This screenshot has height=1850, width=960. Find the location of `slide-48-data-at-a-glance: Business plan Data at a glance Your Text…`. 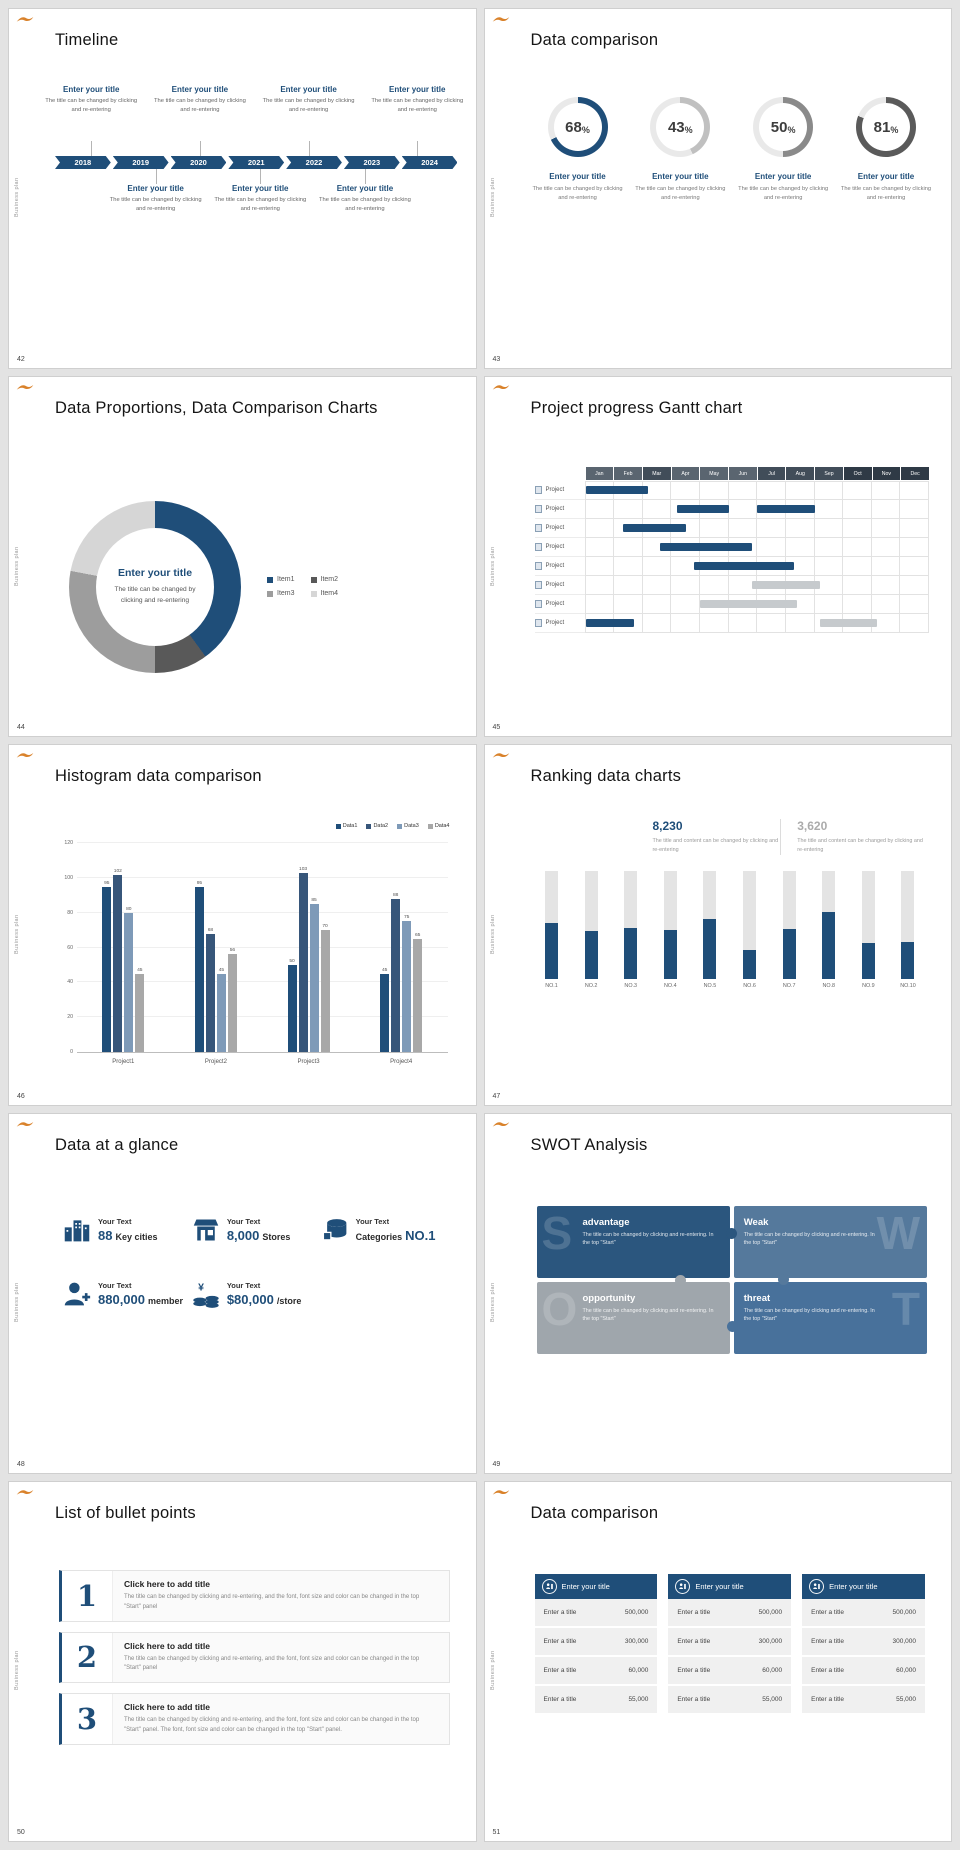

slide-48-data-at-a-glance: Business plan Data at a glance Your Text… is located at coordinates (242, 1293).